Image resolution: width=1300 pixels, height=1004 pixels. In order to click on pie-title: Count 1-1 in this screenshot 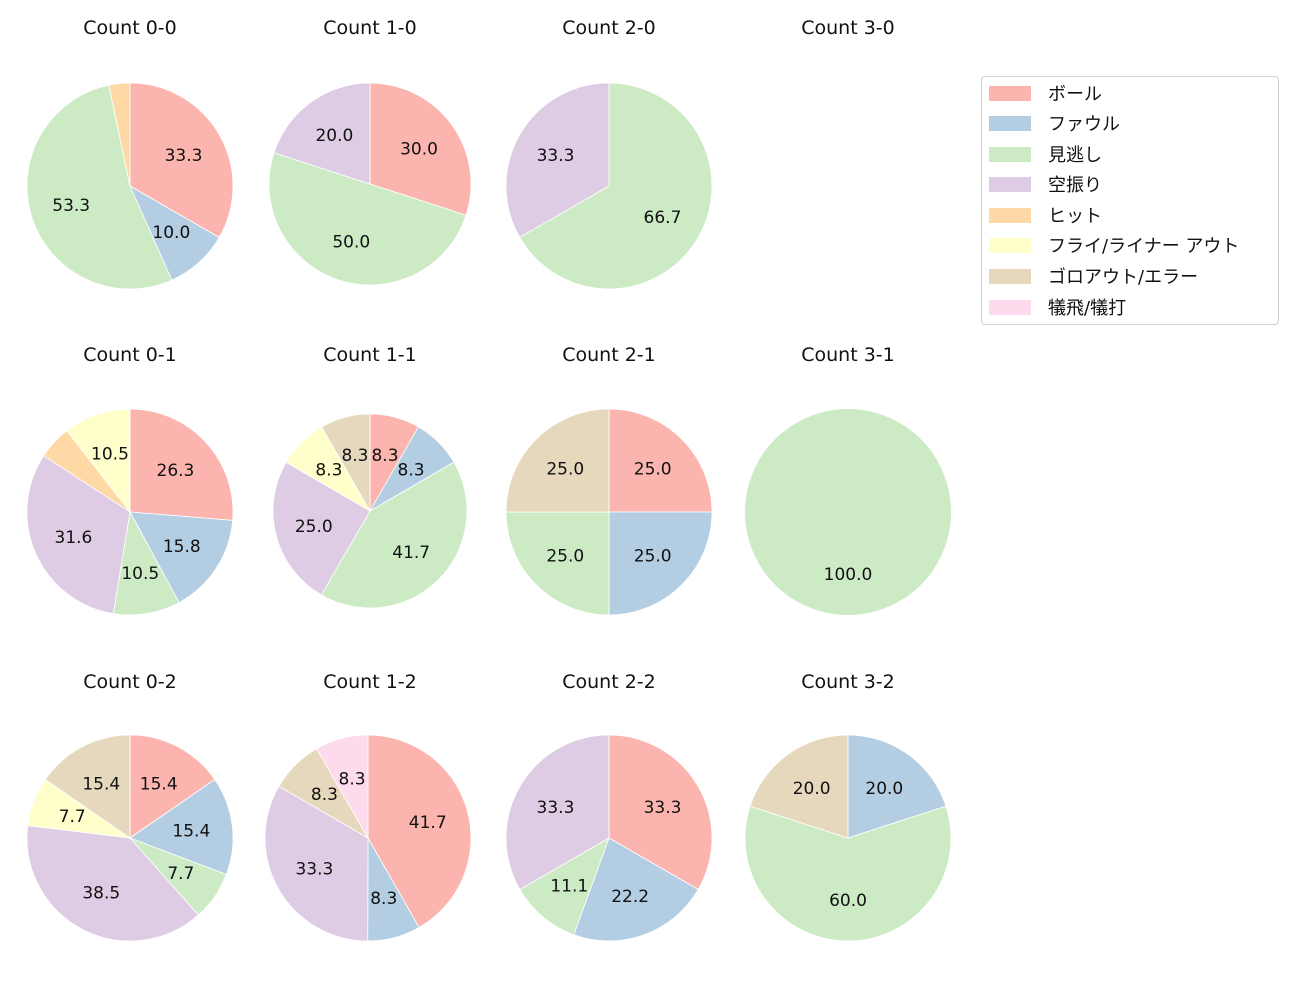, I will do `click(370, 355)`.